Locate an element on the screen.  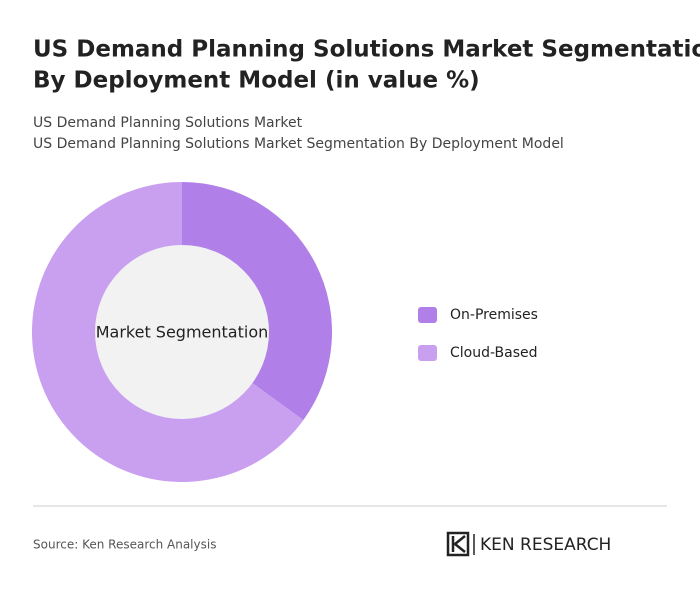
subtitle: US Demand Planning Solutions Market is located at coordinates (168, 123).